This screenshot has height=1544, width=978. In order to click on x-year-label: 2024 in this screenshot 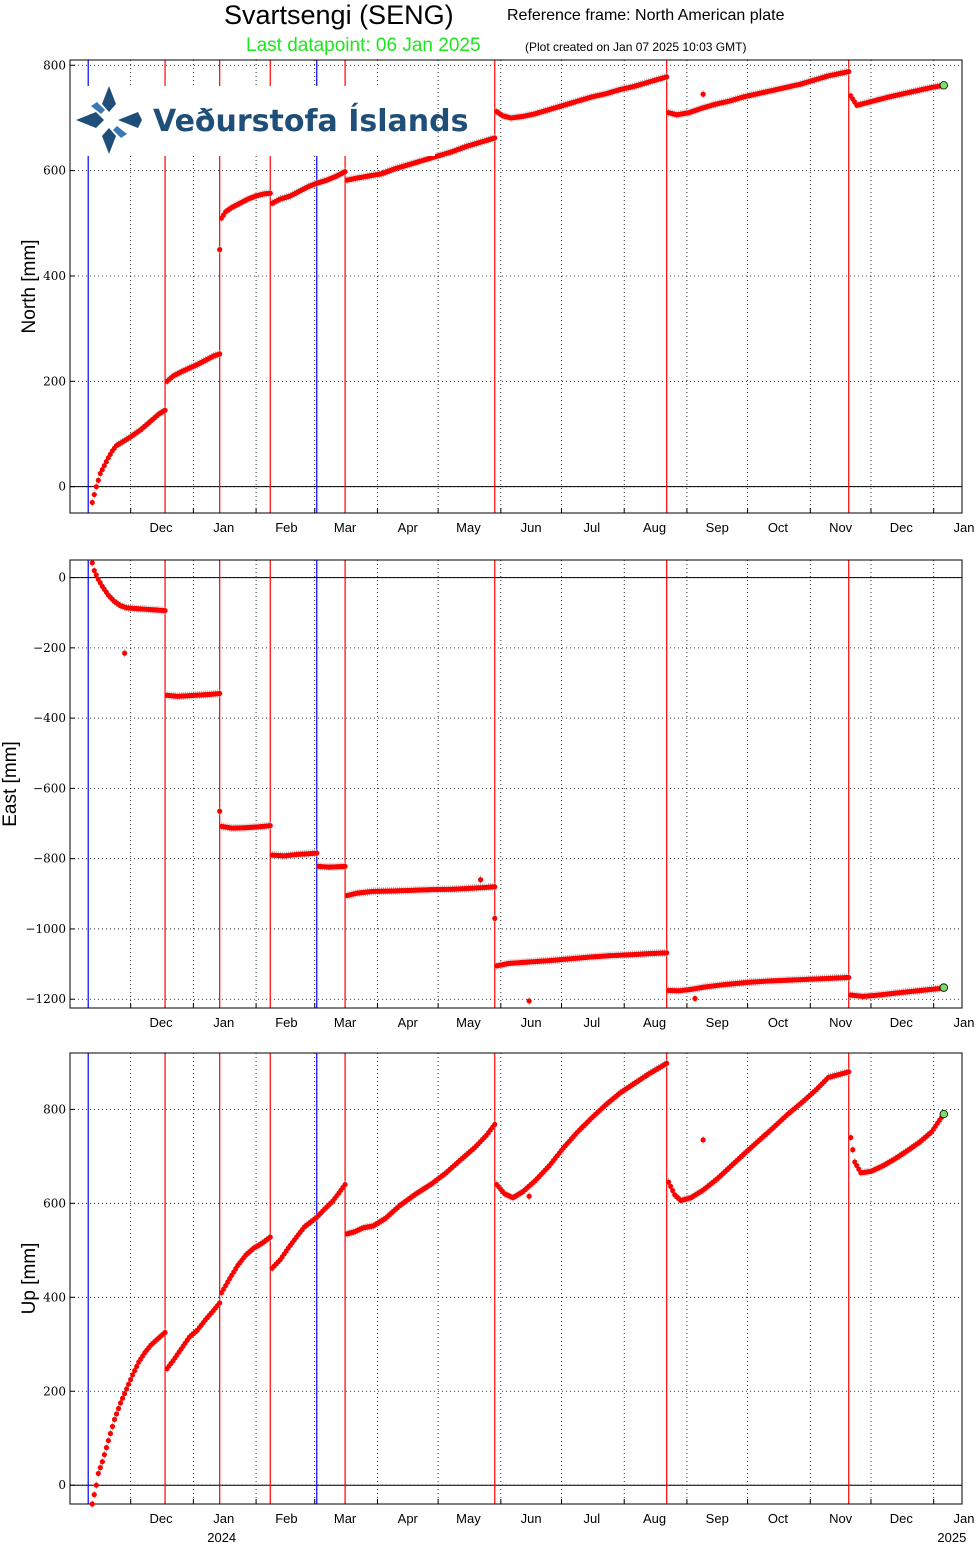, I will do `click(221, 1537)`.